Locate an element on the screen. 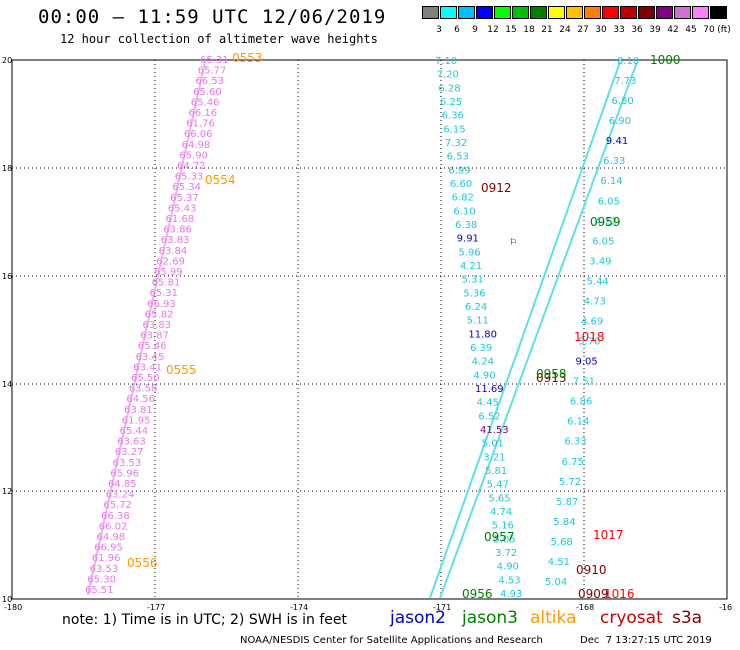  wave-height-value: 65.30 is located at coordinates (101, 579).